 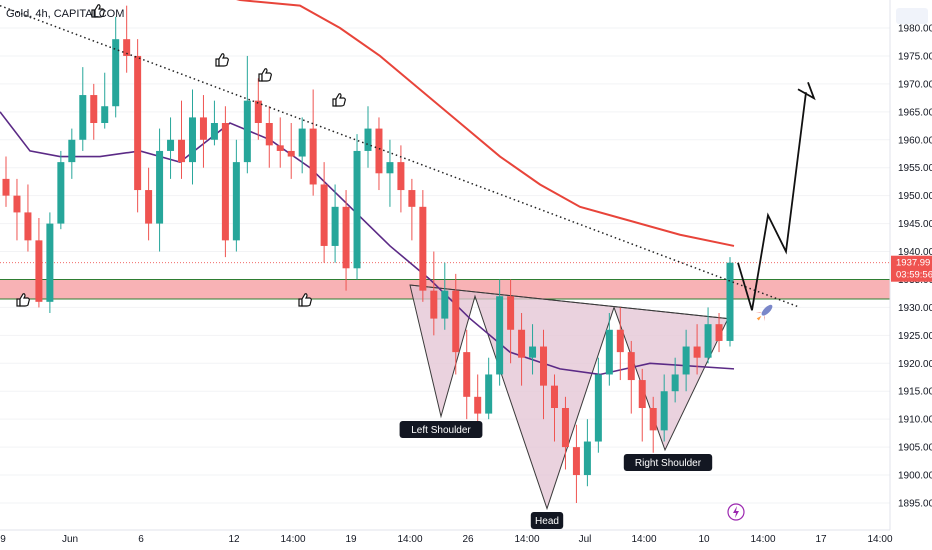 What do you see at coordinates (915, 476) in the screenshot?
I see `y-tick-label: 1900.00` at bounding box center [915, 476].